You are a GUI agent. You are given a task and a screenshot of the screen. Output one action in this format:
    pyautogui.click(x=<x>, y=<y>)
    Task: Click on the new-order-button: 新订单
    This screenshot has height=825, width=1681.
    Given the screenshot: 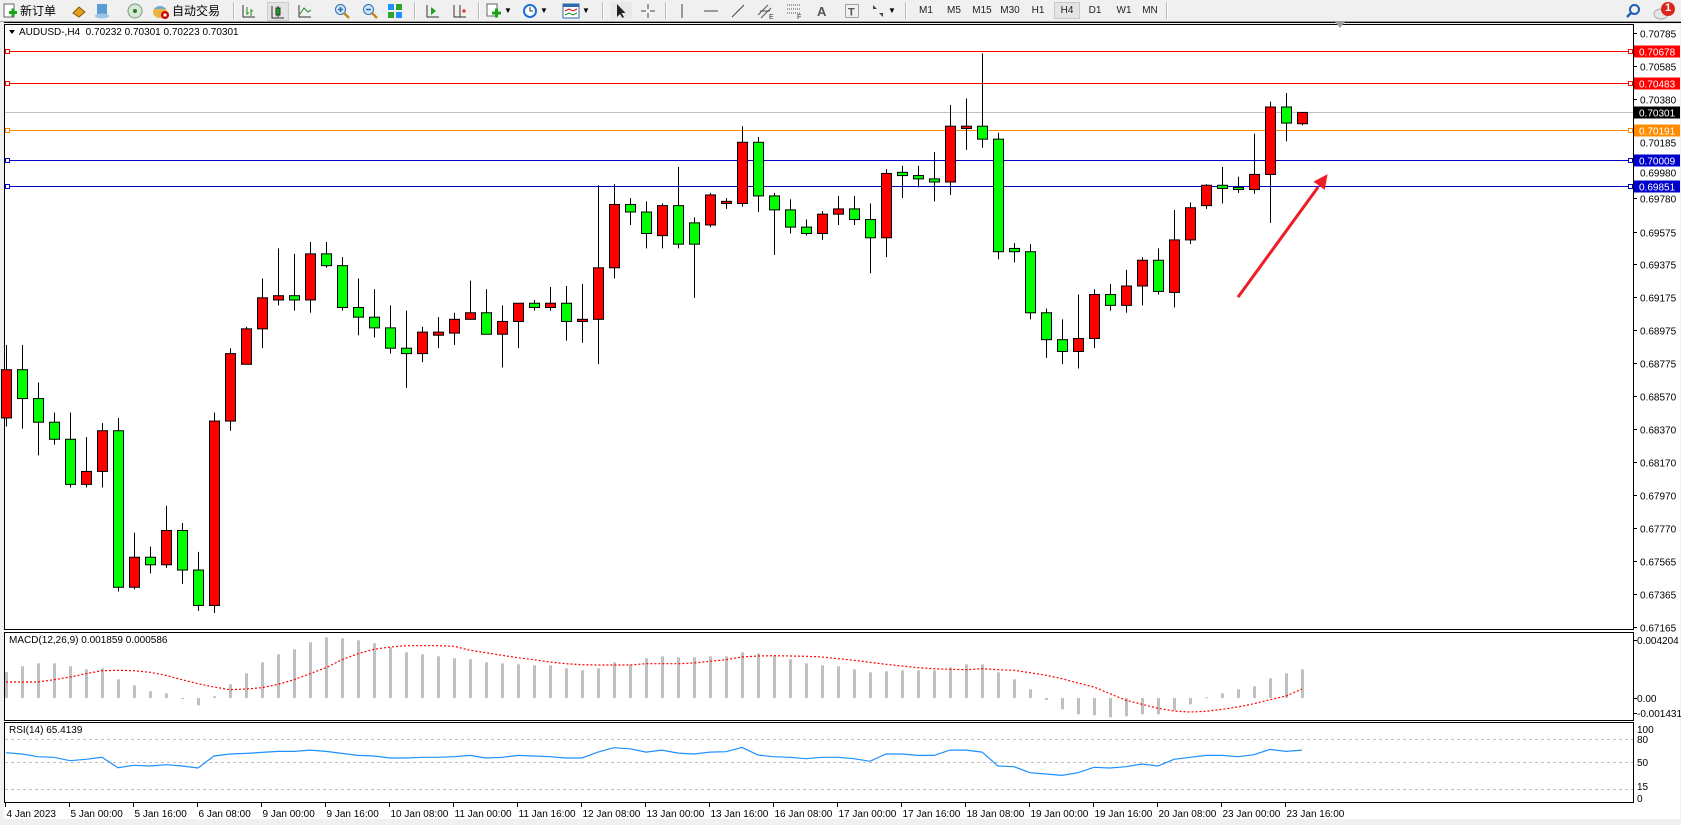 What is the action you would take?
    pyautogui.click(x=29, y=10)
    